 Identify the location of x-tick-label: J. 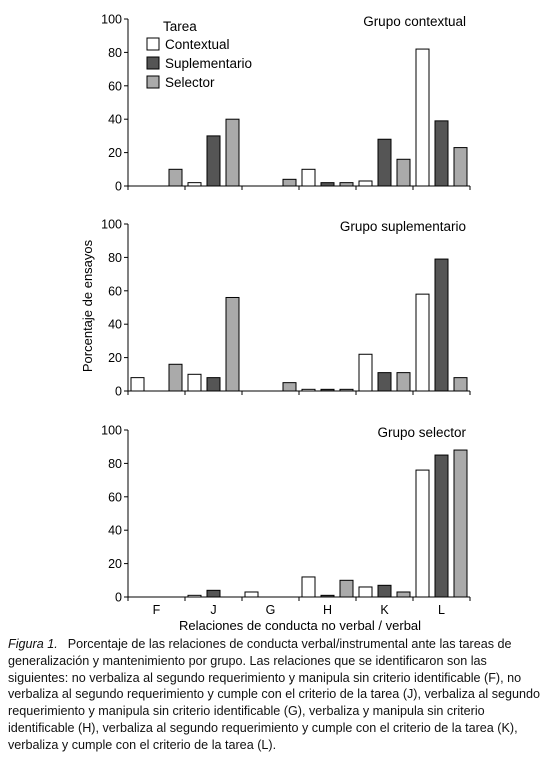
(213, 610).